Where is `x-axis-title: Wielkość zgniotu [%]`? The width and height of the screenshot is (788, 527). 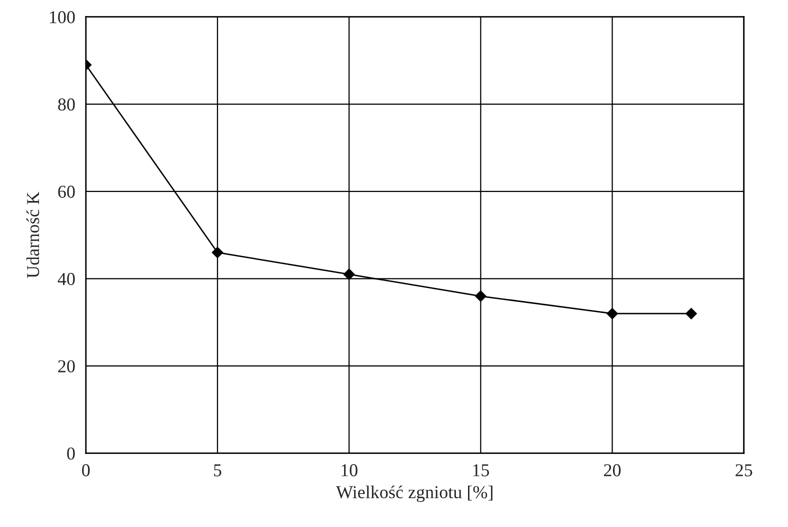
x-axis-title: Wielkość zgniotu [%] is located at coordinates (414, 494).